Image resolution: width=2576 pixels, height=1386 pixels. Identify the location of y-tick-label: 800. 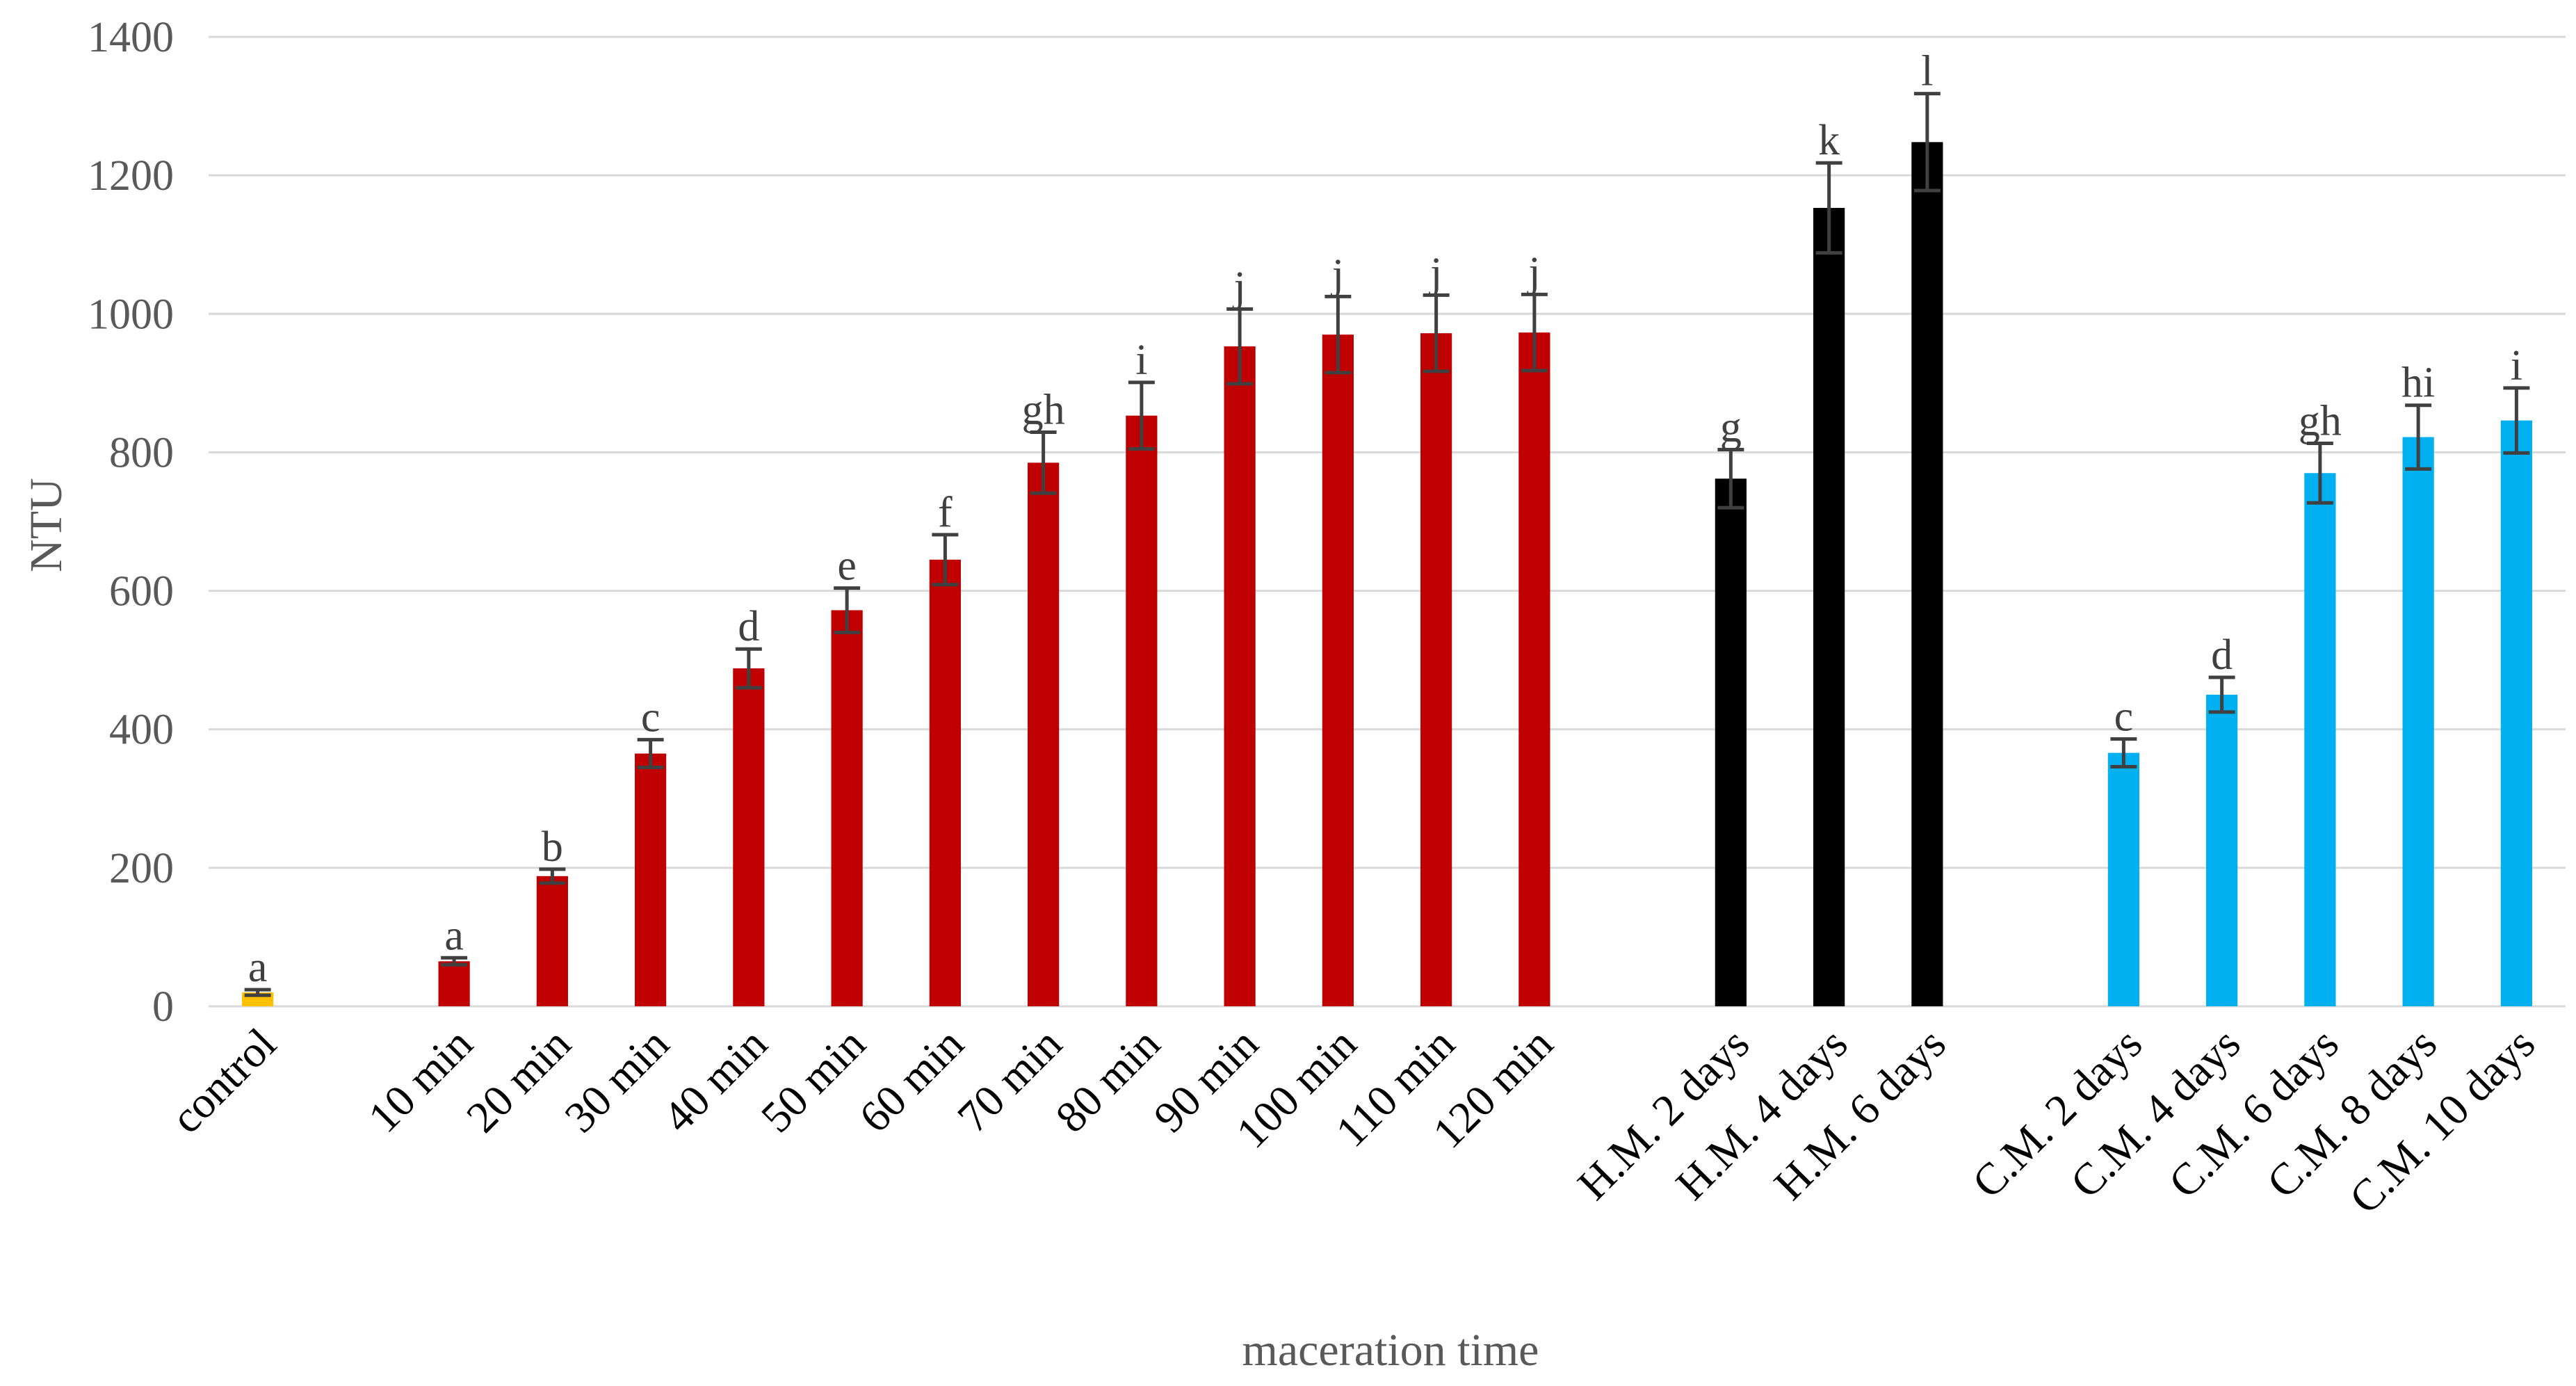
(141, 452).